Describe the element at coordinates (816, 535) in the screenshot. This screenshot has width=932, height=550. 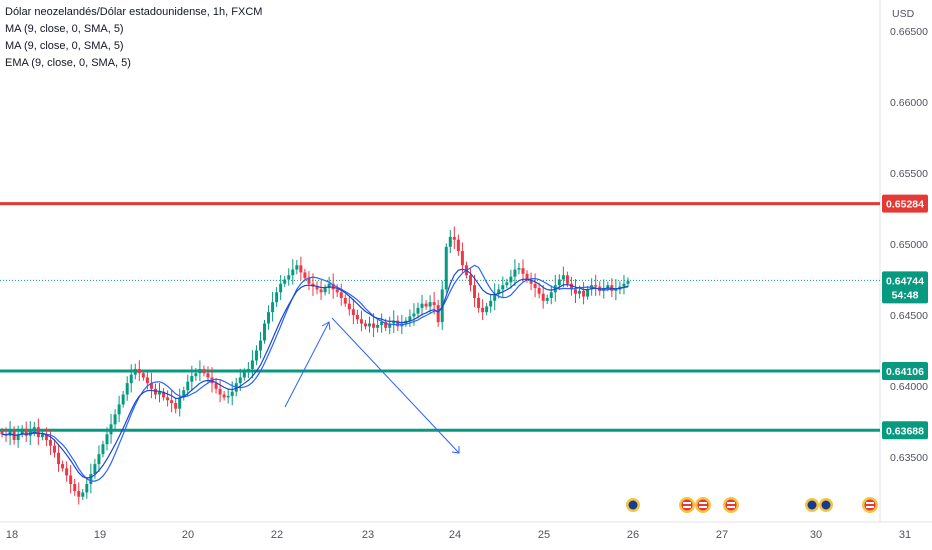
I see `time-tick-label: 30` at that location.